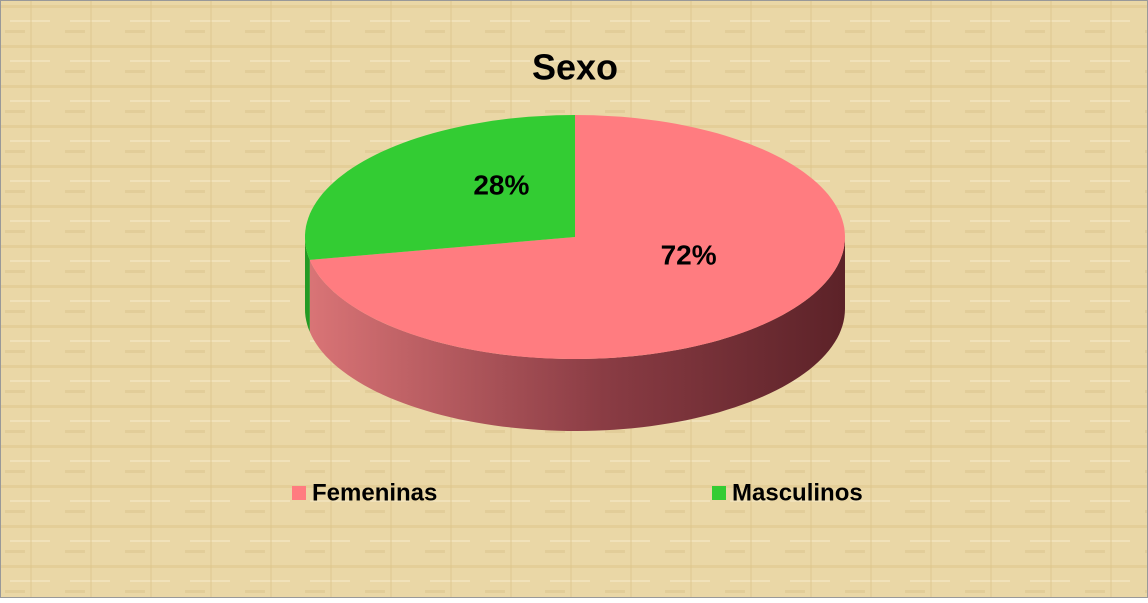  Describe the element at coordinates (374, 492) in the screenshot. I see `legend-label: Femeninas` at that location.